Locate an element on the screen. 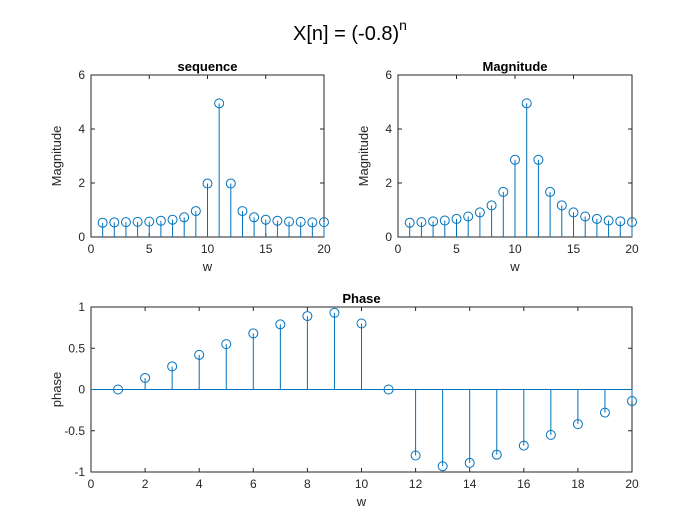  x-tick-label: 2 is located at coordinates (145, 484).